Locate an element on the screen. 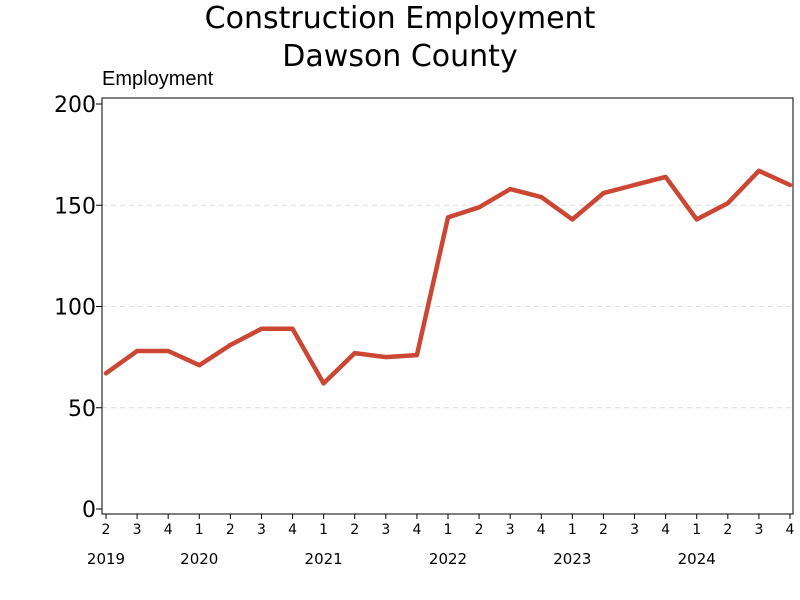  year-label: 2020 is located at coordinates (199, 559).